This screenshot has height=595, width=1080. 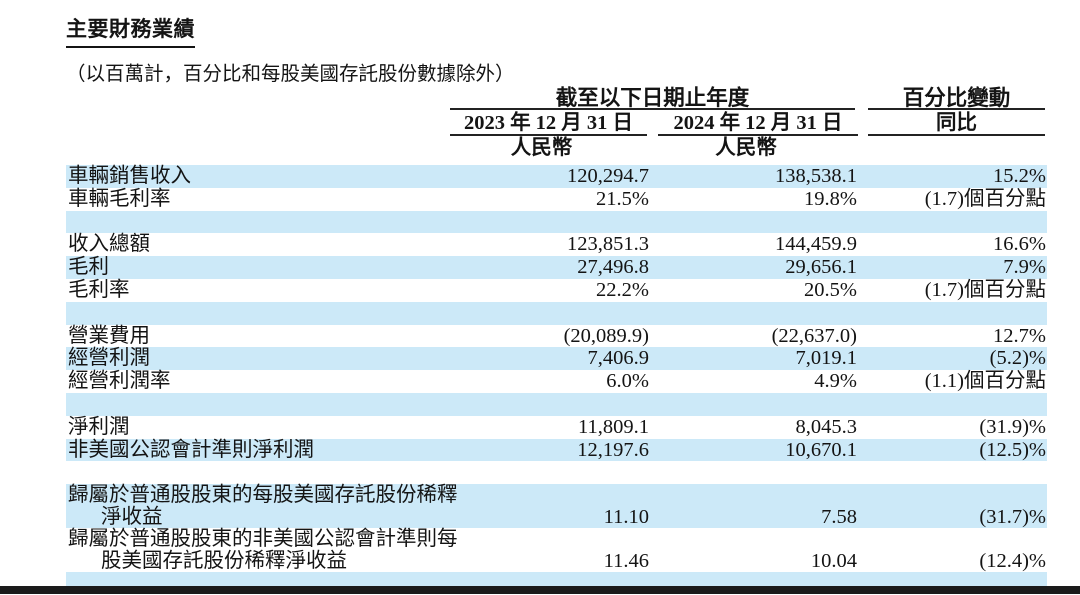 I want to click on header-yoy: 同比, so click(x=956, y=123).